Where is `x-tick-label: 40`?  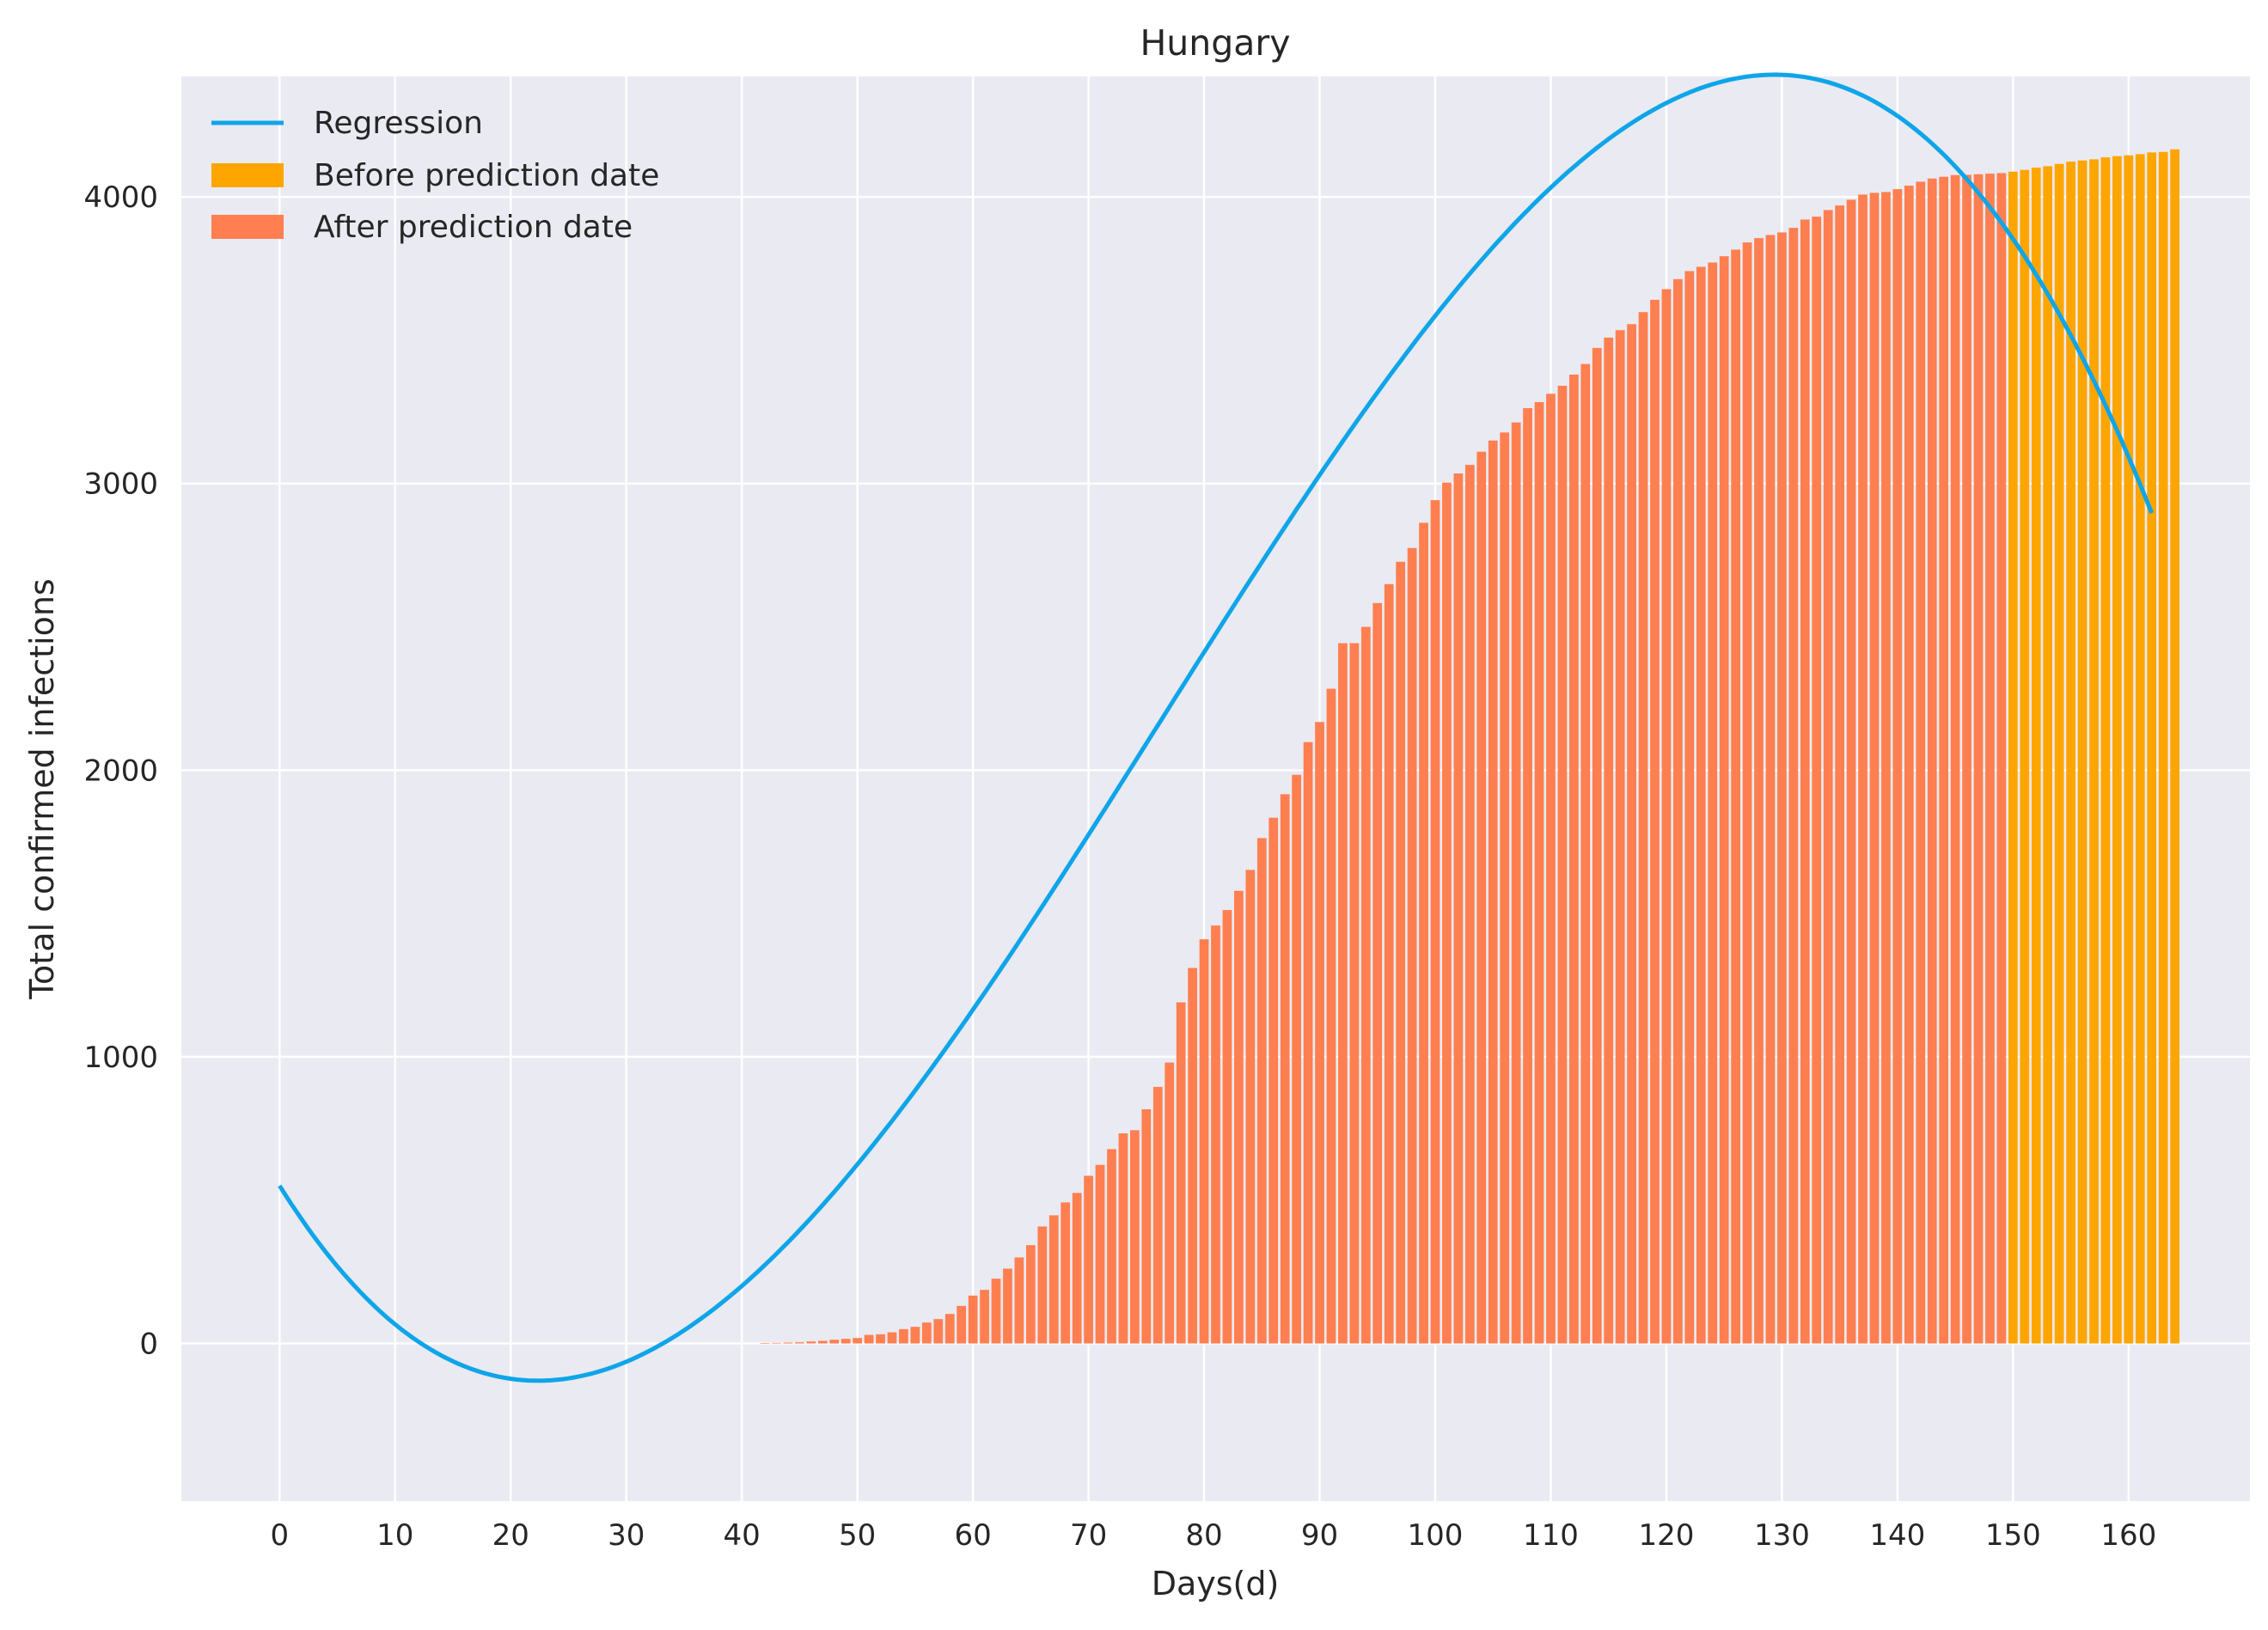
x-tick-label: 40 is located at coordinates (742, 1535).